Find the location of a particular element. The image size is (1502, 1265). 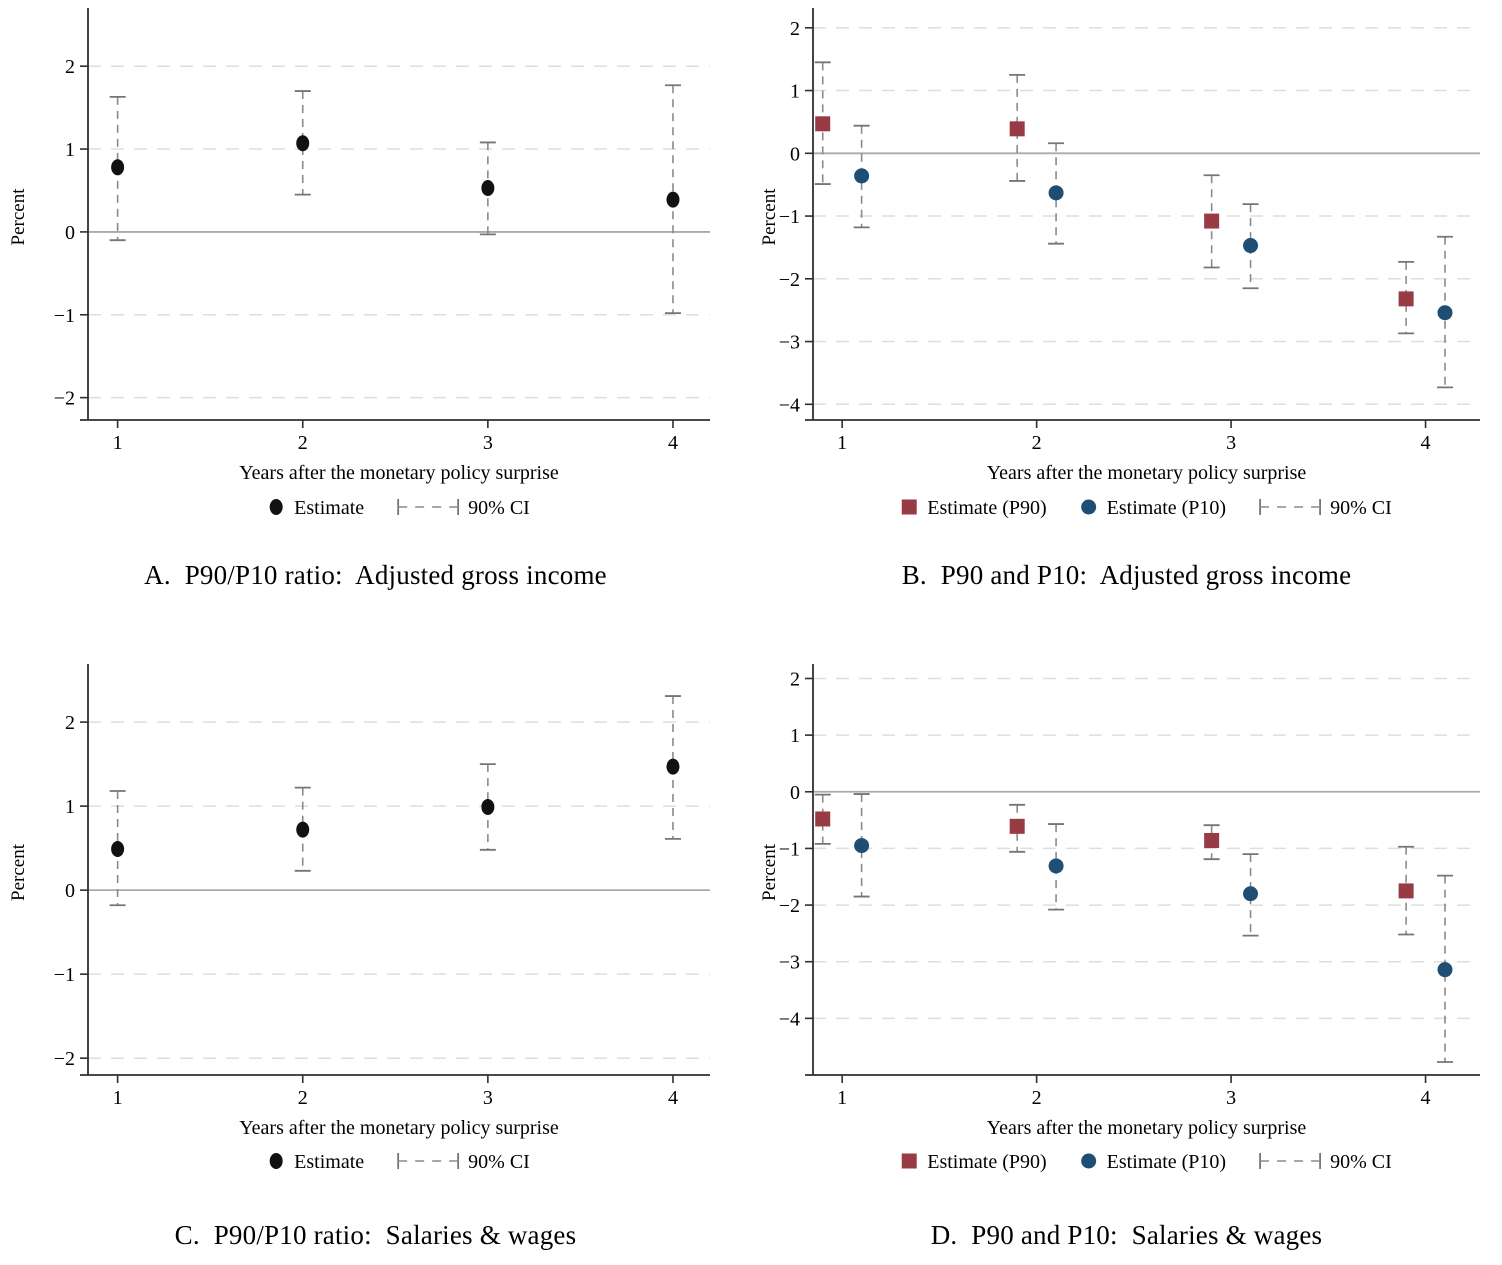

panel-title-d: D. P90 and P10: Salaries & wages is located at coordinates (1126, 1235).